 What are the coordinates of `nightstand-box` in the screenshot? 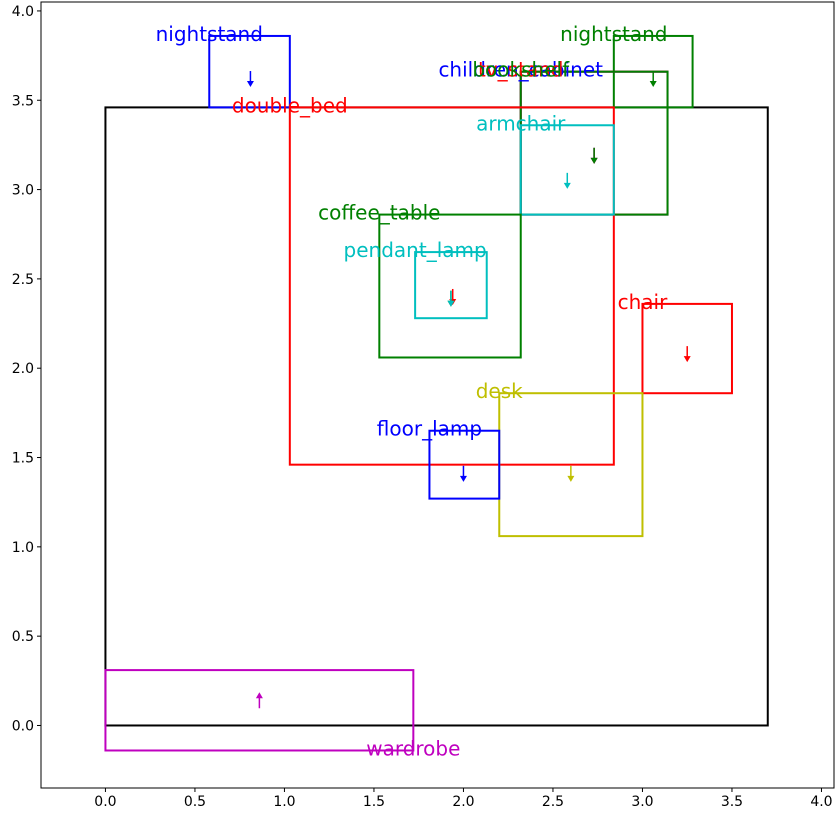 It's located at (249, 71).